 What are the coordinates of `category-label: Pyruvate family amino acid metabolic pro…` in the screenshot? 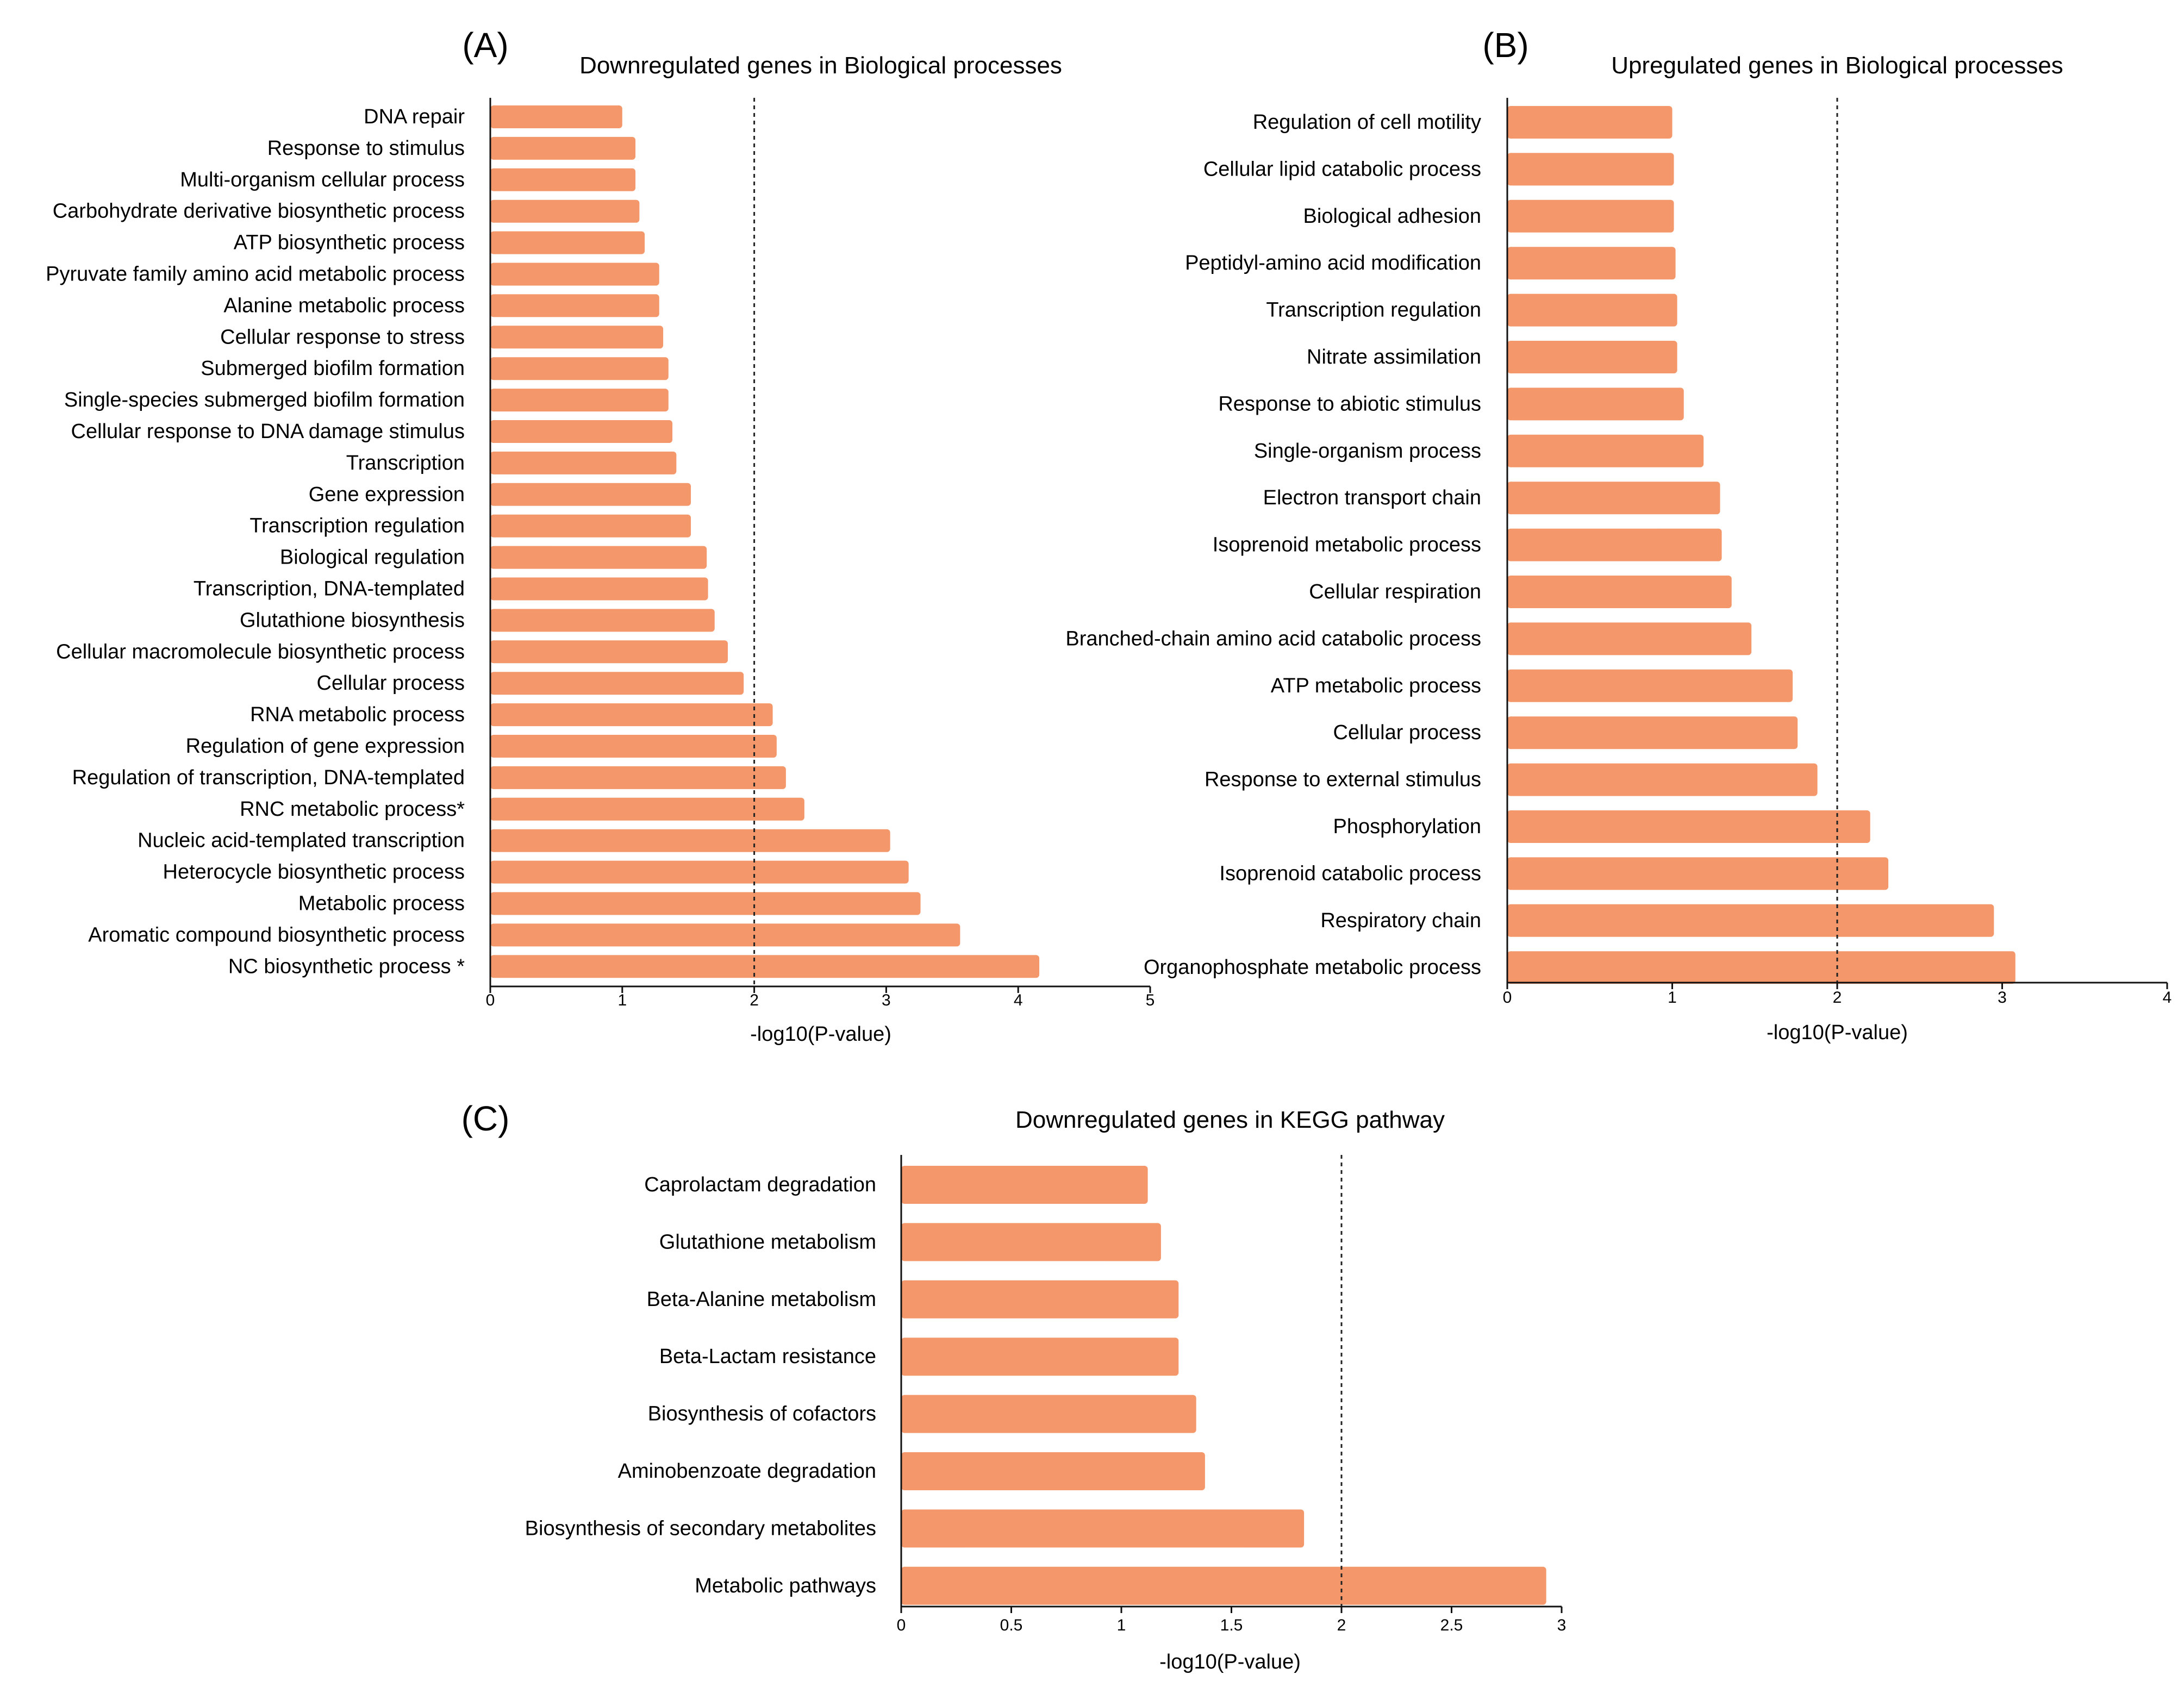 It's located at (255, 274).